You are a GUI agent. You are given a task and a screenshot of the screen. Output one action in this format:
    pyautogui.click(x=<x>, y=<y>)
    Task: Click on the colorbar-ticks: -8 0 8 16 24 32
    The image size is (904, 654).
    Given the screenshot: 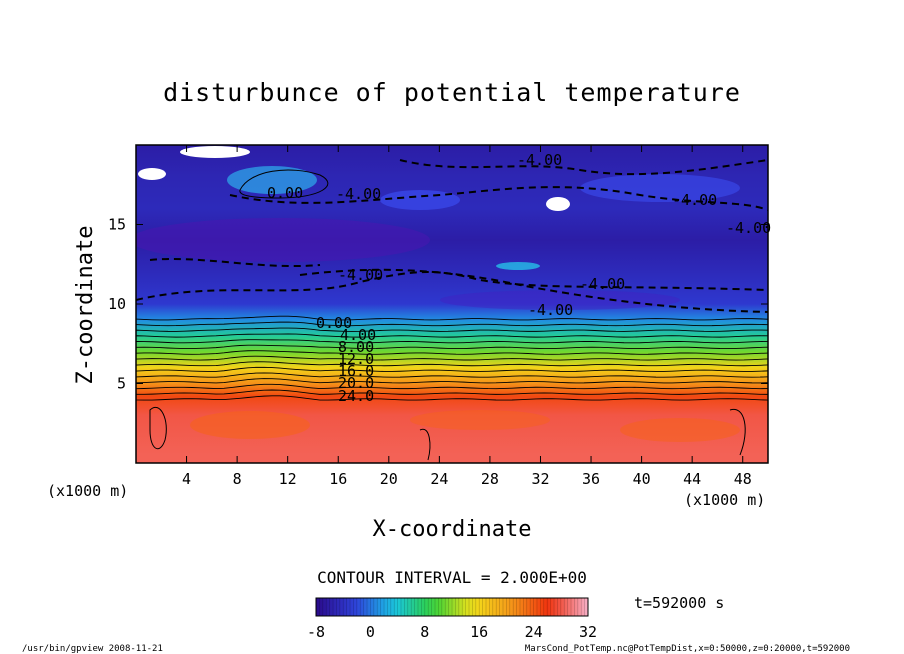 What is the action you would take?
    pyautogui.click(x=452, y=632)
    